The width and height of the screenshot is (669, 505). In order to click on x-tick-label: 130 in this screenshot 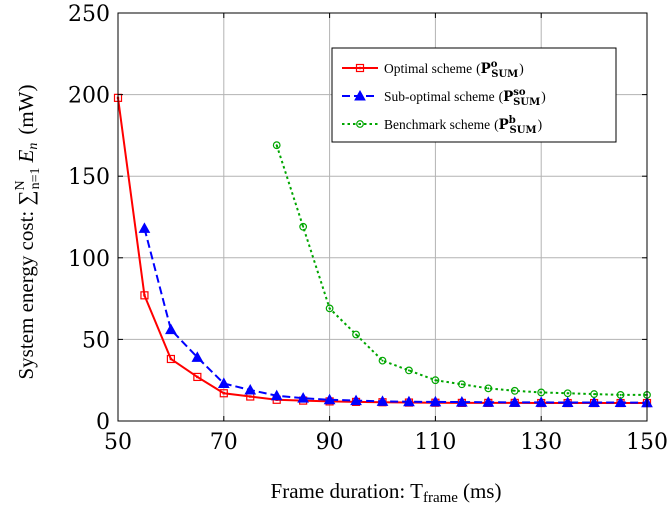, I will do `click(541, 442)`.